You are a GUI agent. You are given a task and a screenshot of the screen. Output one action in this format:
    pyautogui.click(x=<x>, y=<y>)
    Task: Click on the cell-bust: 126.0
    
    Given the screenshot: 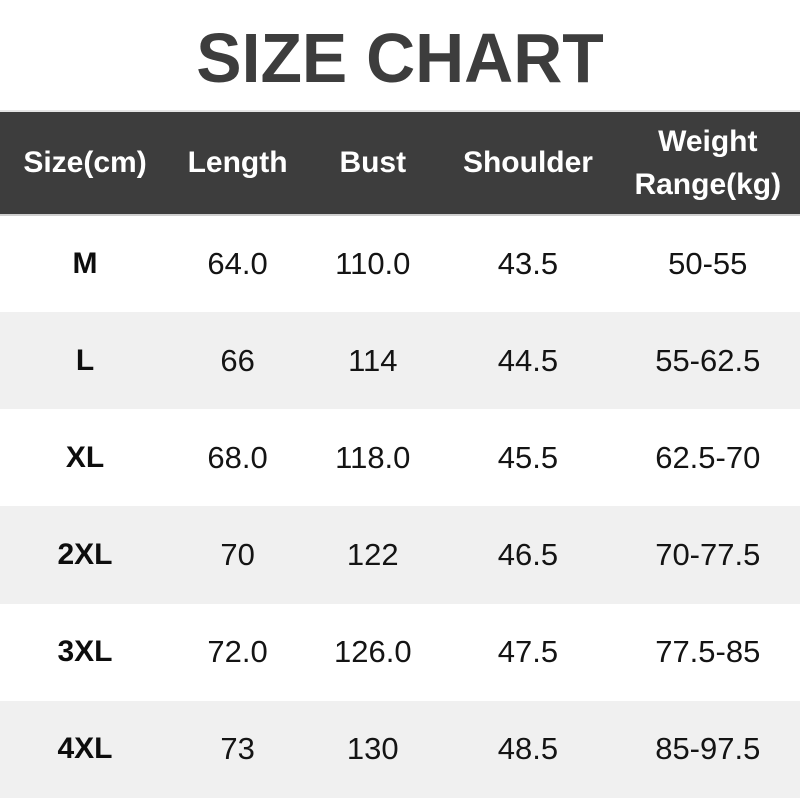 What is the action you would take?
    pyautogui.click(x=372, y=652)
    